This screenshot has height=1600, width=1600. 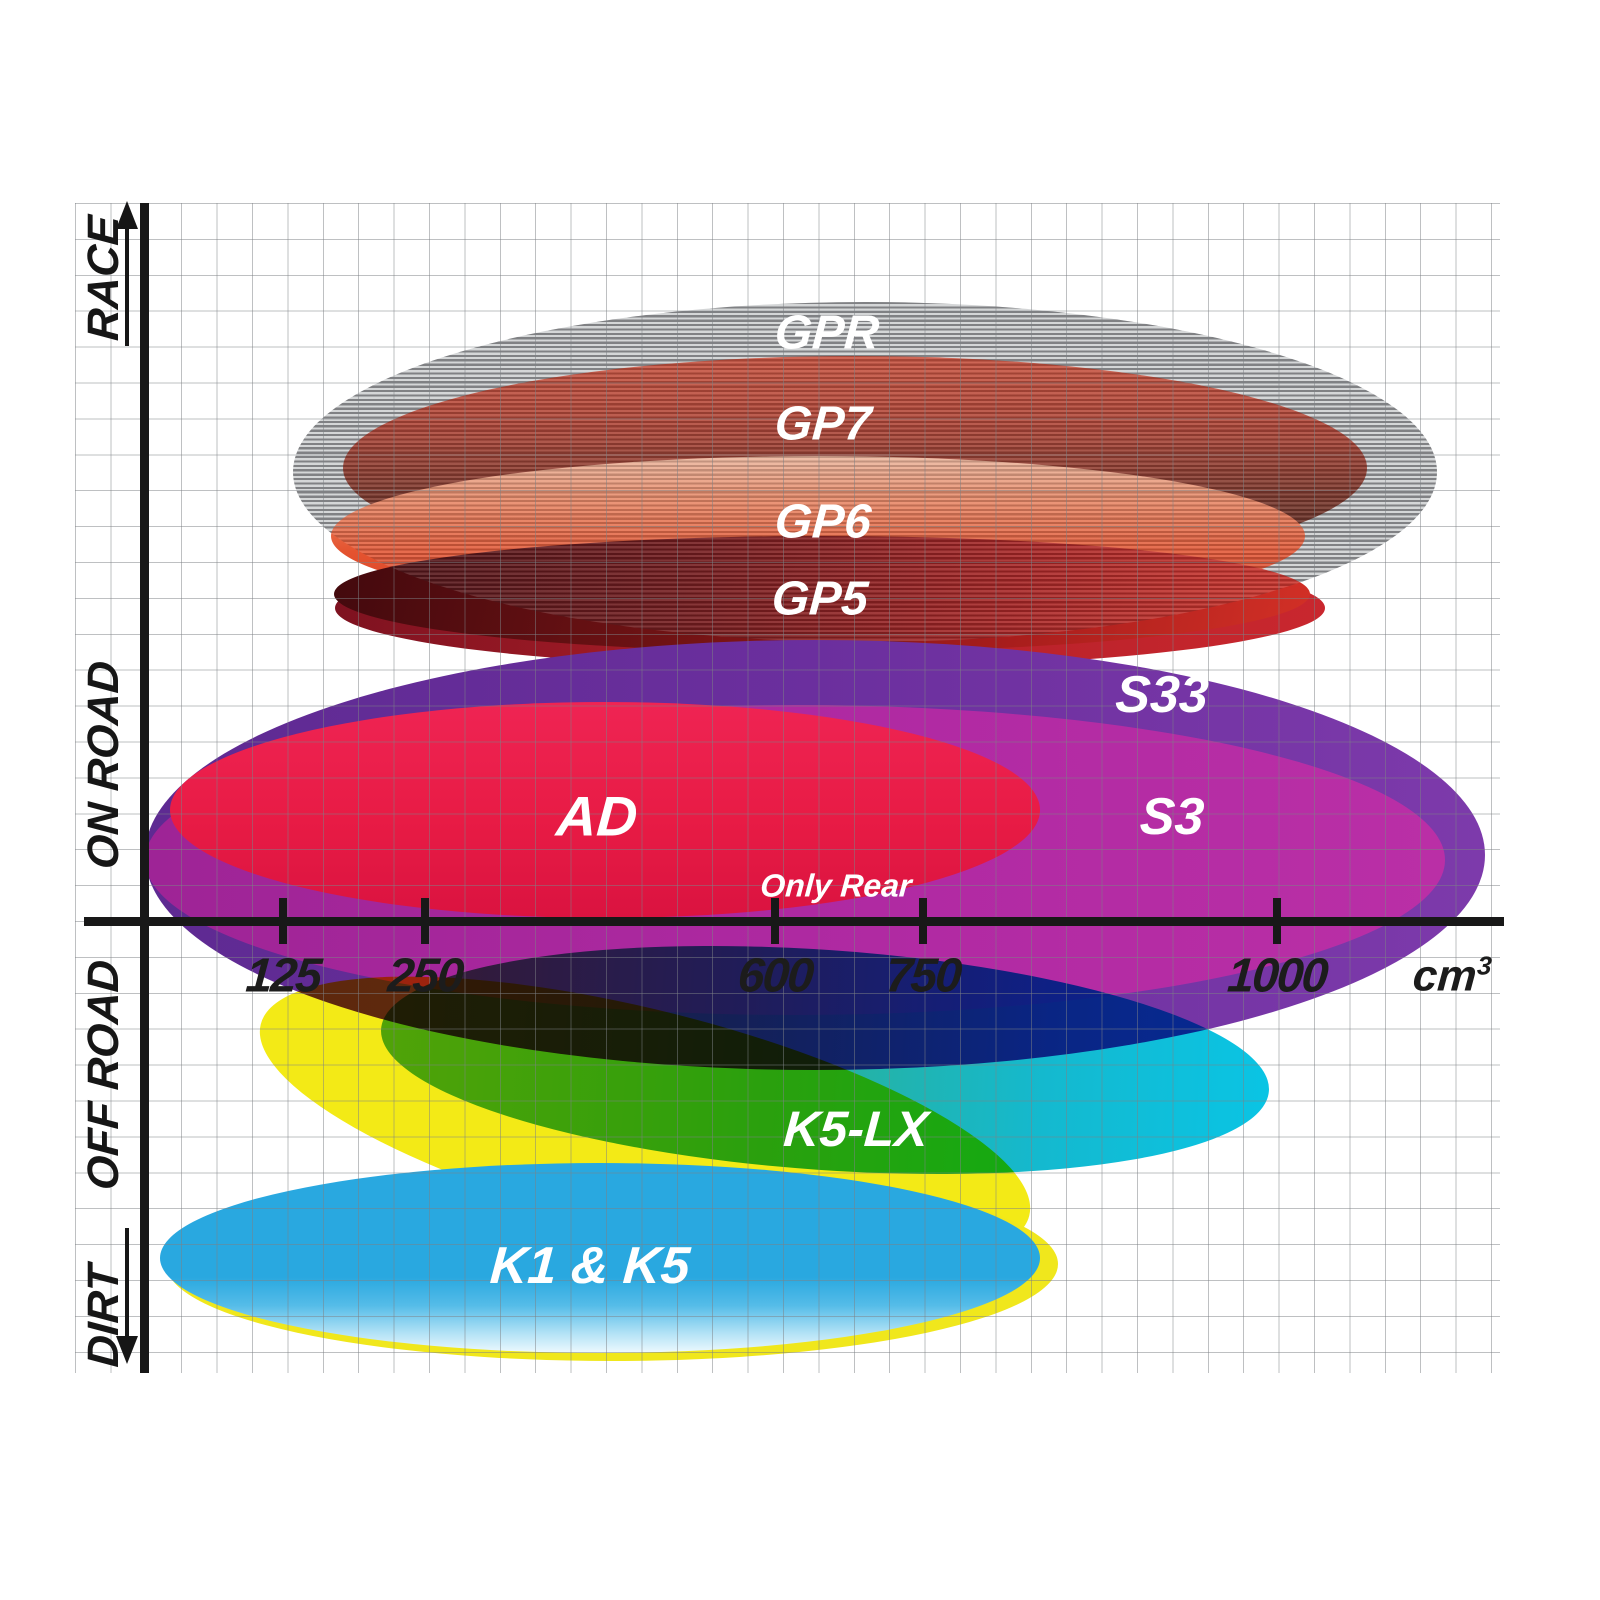 What do you see at coordinates (794, 921) in the screenshot?
I see `x-axis-line` at bounding box center [794, 921].